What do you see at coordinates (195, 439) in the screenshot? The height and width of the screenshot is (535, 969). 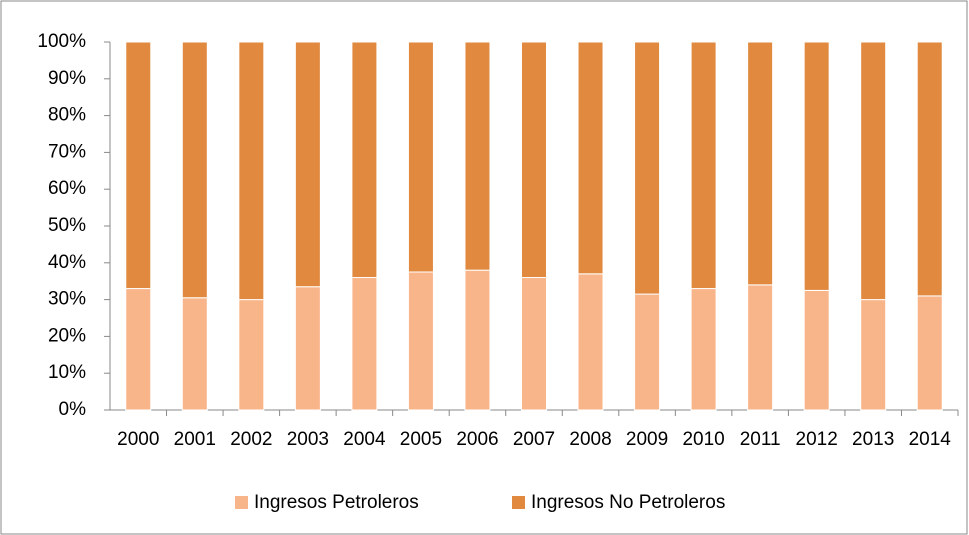 I see `x-tick-label: 2001` at bounding box center [195, 439].